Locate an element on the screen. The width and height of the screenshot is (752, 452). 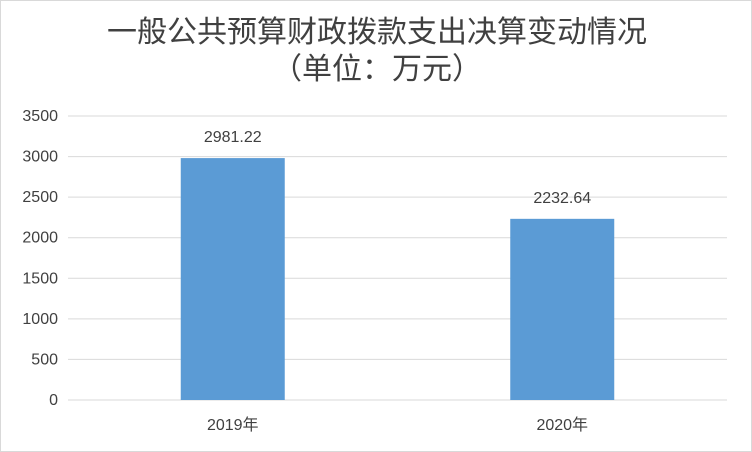
y-tick-label: 500 is located at coordinates (44, 359).